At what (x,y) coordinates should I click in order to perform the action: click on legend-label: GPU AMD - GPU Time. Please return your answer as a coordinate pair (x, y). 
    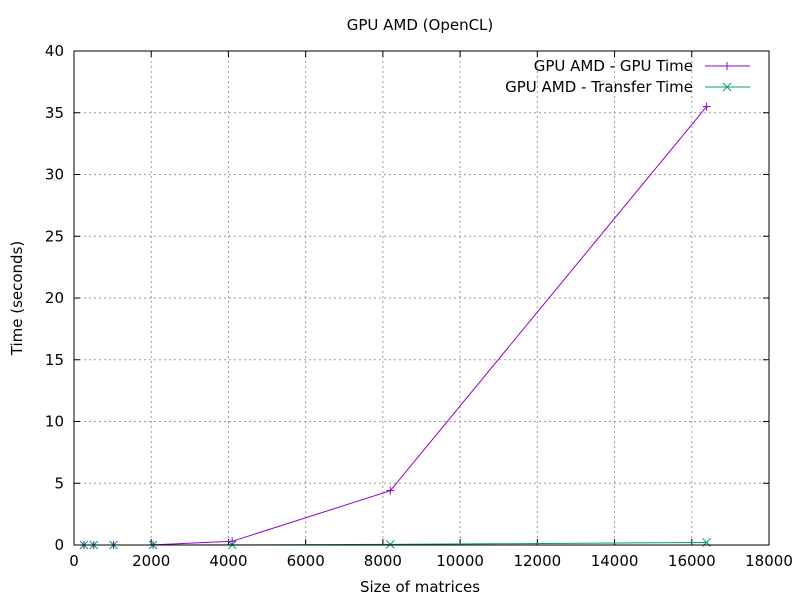
    Looking at the image, I should click on (613, 66).